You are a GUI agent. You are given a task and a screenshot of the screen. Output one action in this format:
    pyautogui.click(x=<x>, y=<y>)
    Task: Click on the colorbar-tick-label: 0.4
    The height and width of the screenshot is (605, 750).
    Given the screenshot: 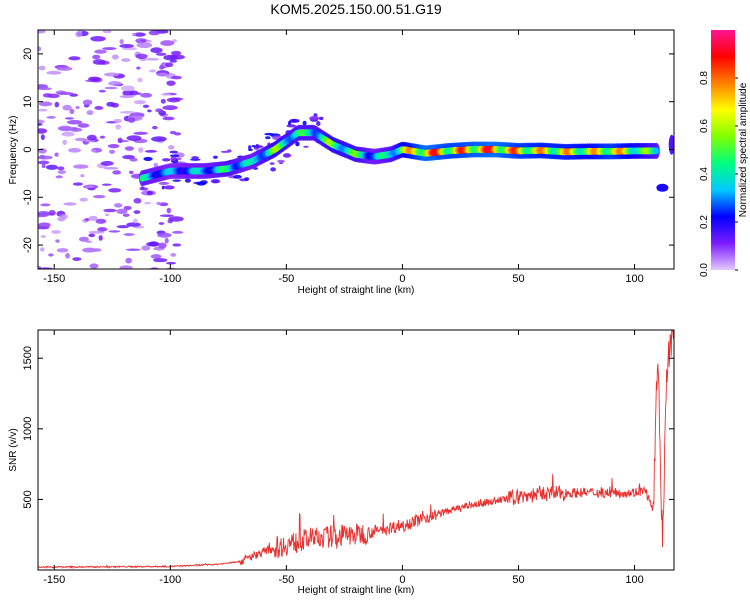 What is the action you would take?
    pyautogui.click(x=704, y=174)
    